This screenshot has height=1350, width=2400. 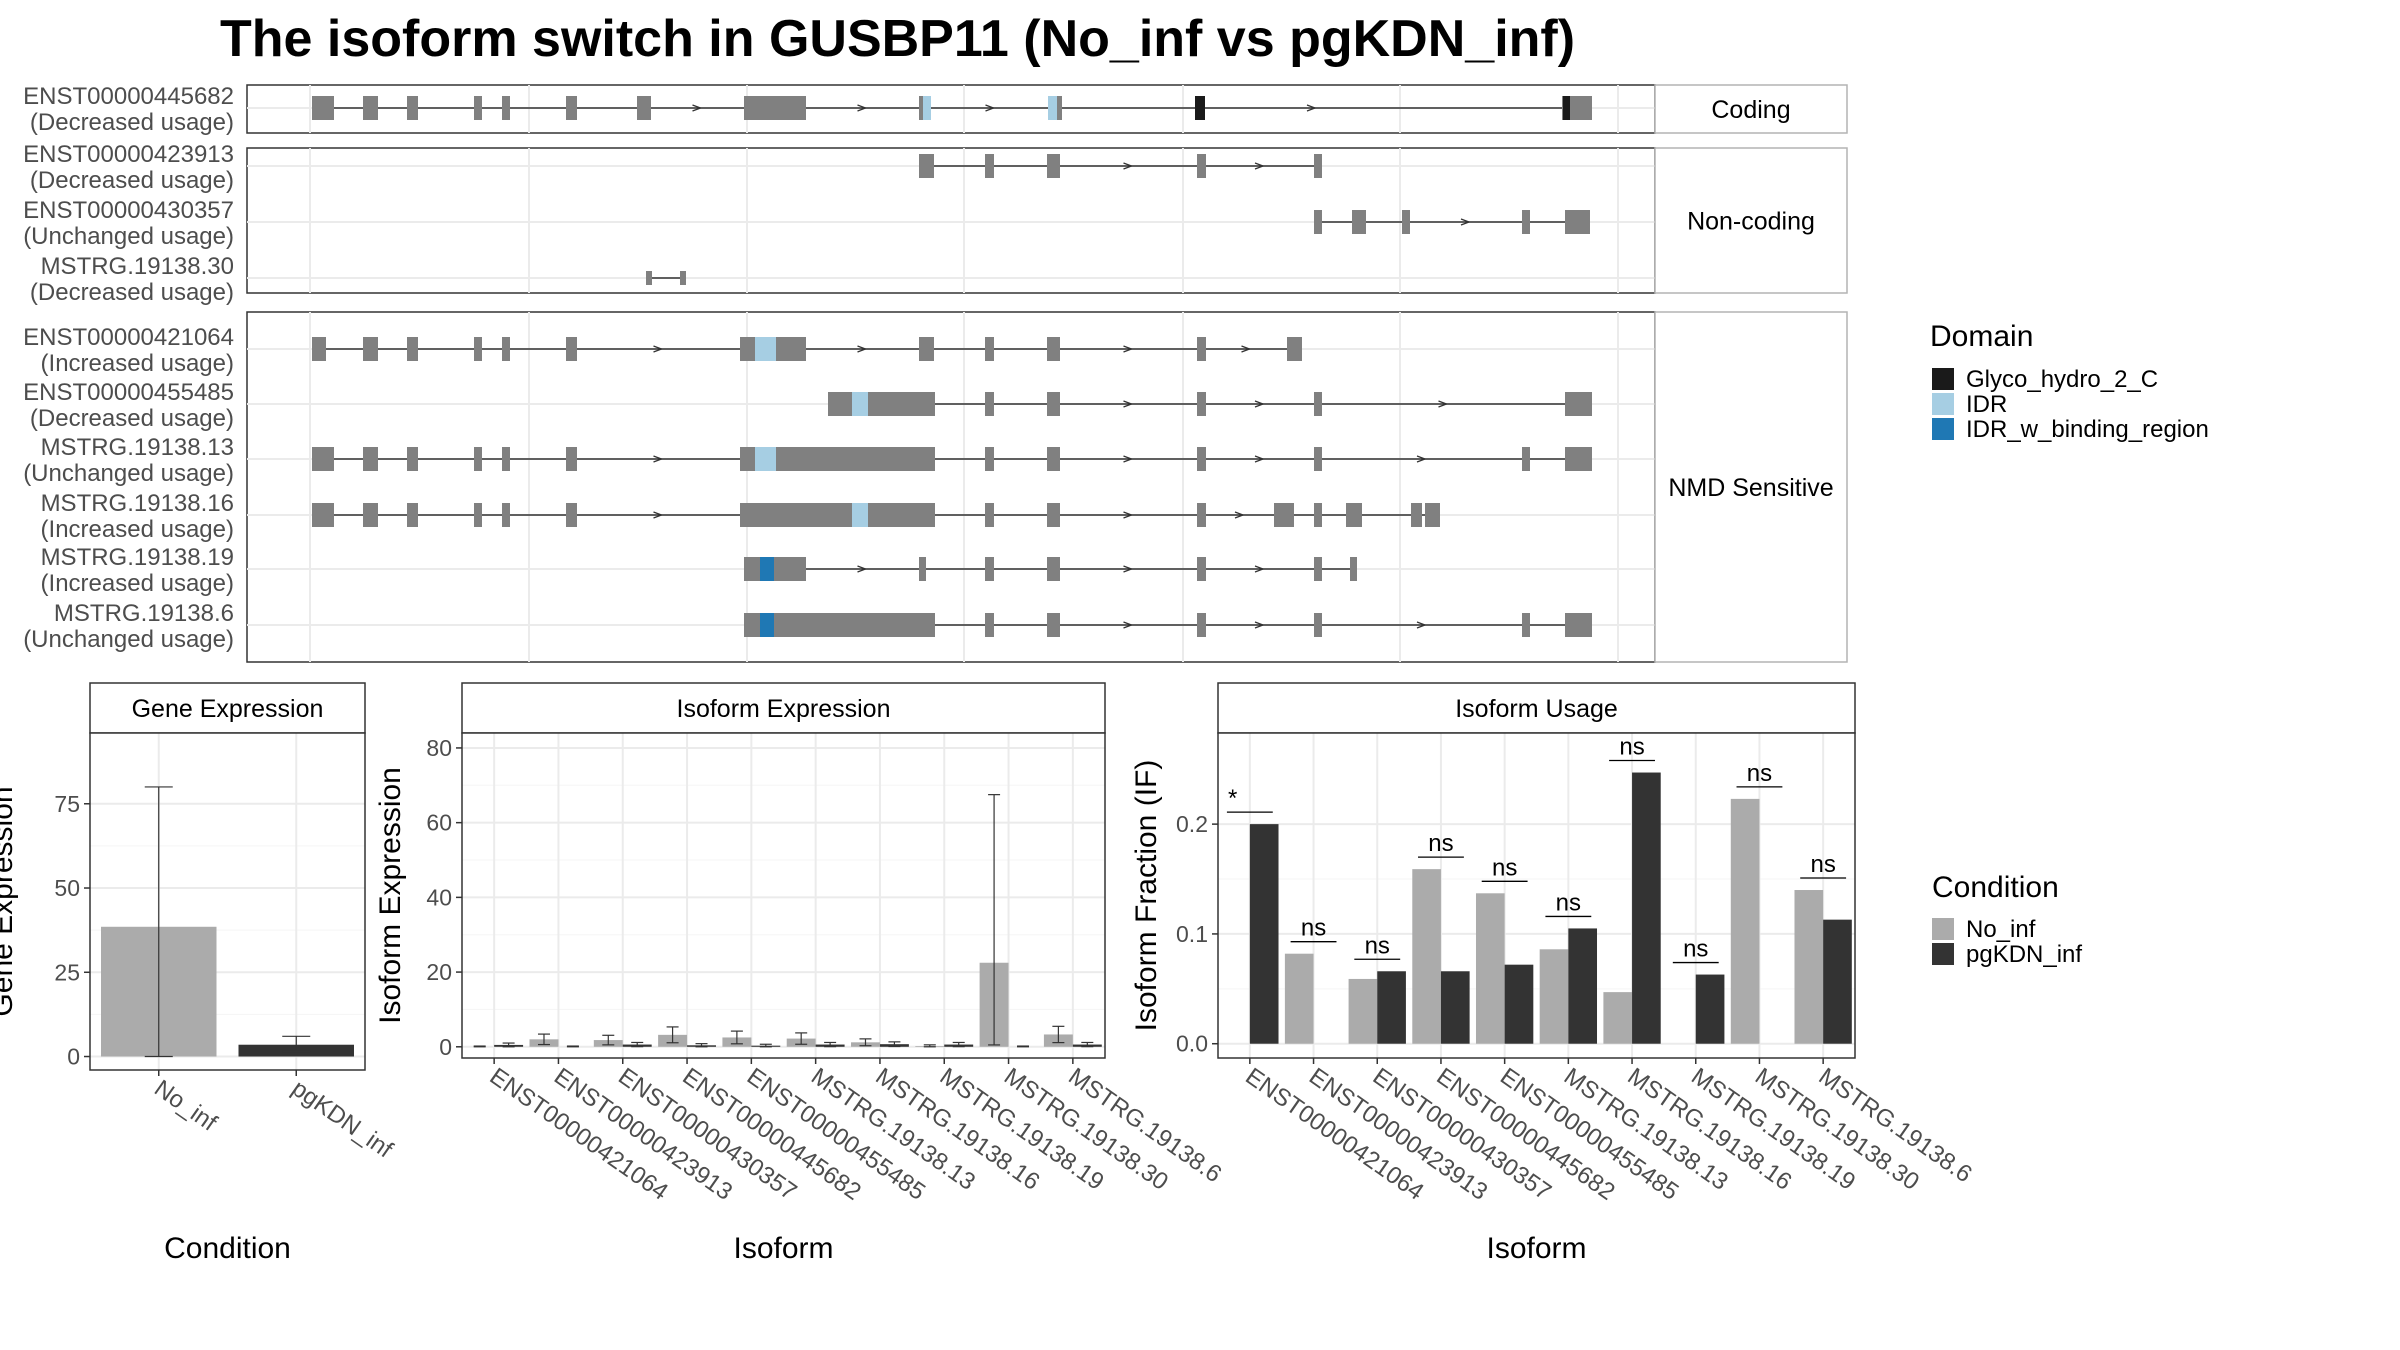 What do you see at coordinates (144, 613) in the screenshot?
I see `isoform-name-label: MSTRG.19138.6` at bounding box center [144, 613].